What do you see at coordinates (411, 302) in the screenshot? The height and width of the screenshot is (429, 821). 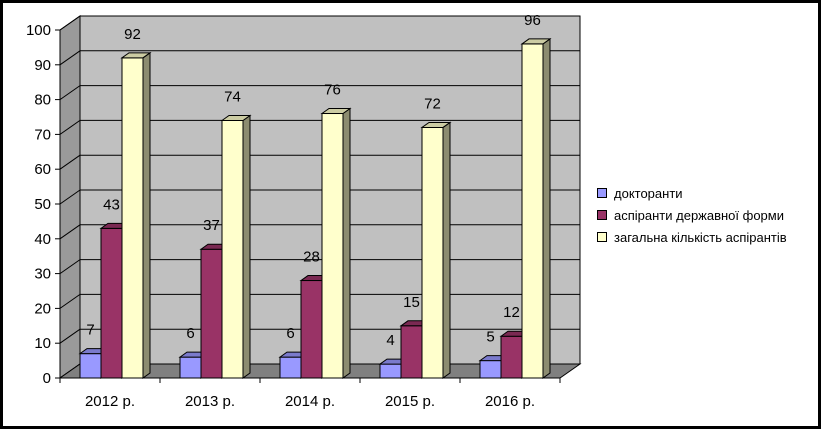 I see `data-label: 15` at bounding box center [411, 302].